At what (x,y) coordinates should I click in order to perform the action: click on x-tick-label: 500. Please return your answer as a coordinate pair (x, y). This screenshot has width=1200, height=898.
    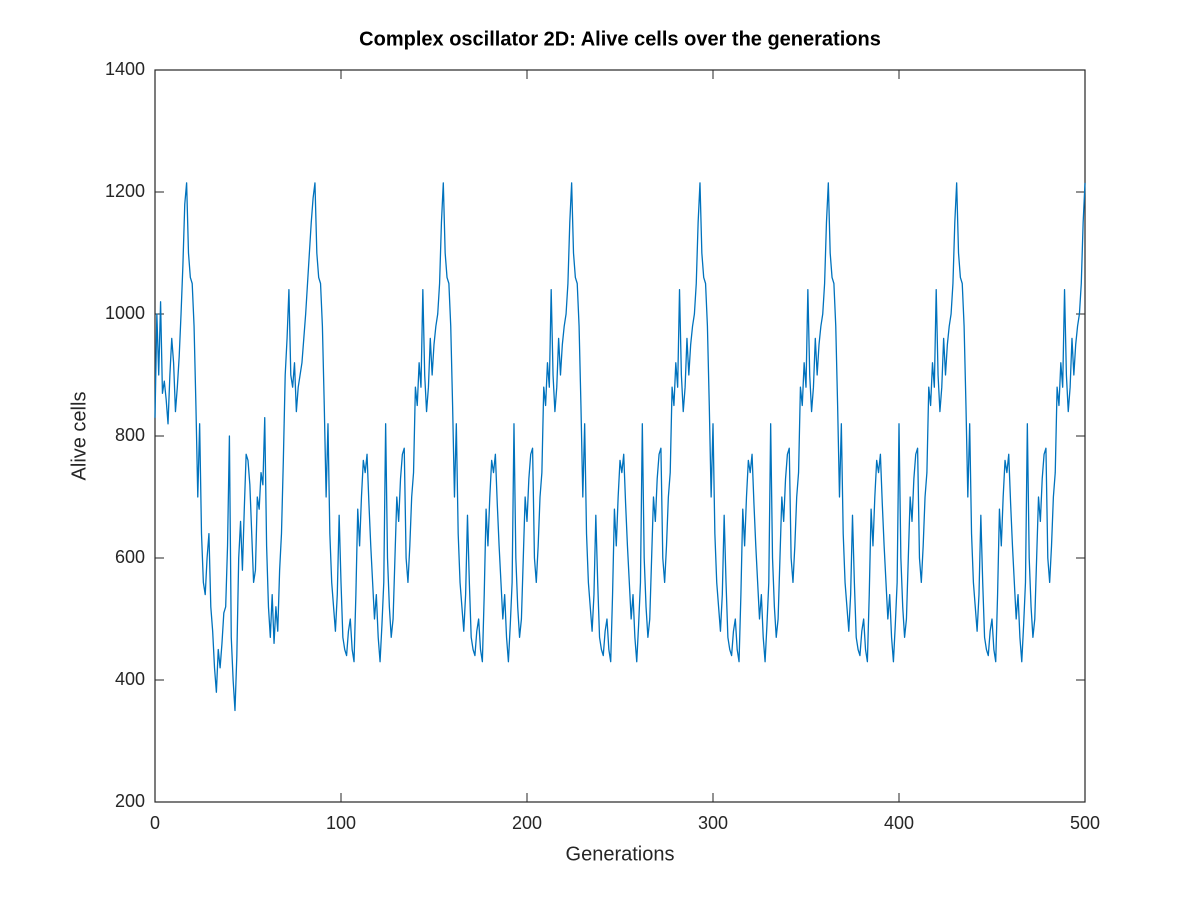
    Looking at the image, I should click on (1085, 823).